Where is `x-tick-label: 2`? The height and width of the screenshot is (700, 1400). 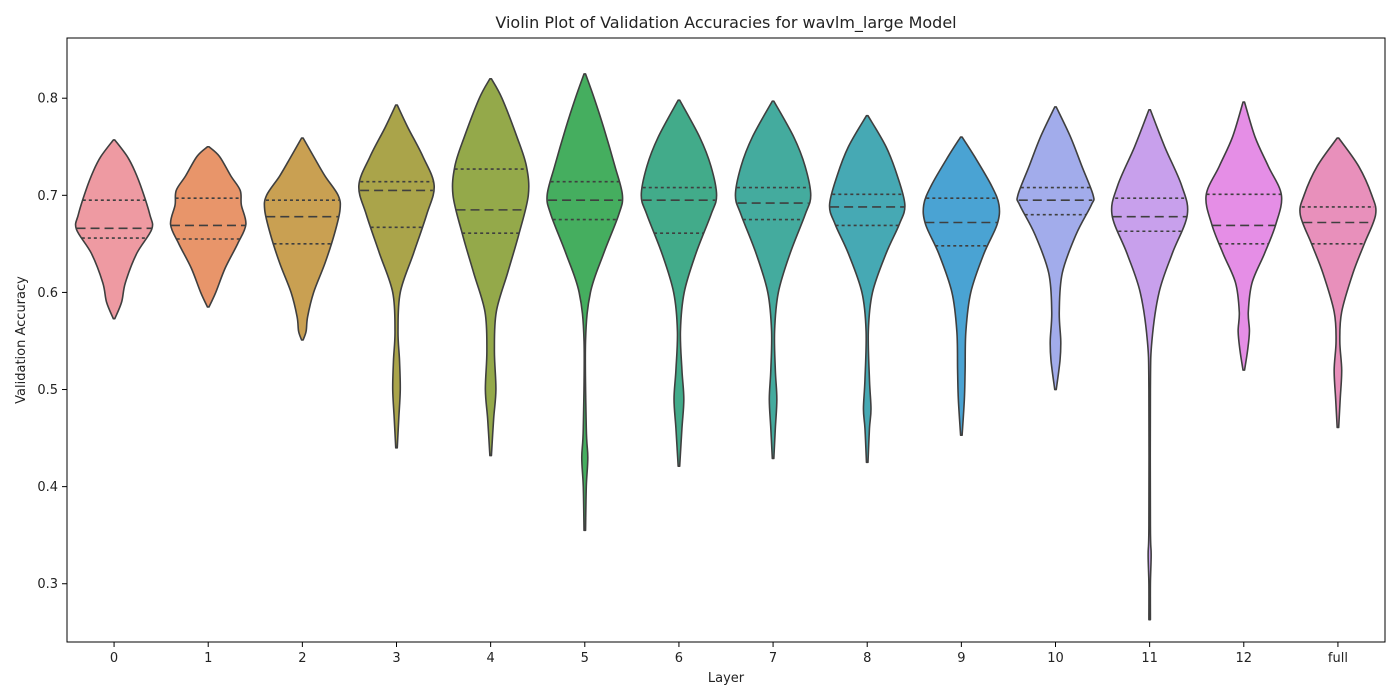 x-tick-label: 2 is located at coordinates (302, 658).